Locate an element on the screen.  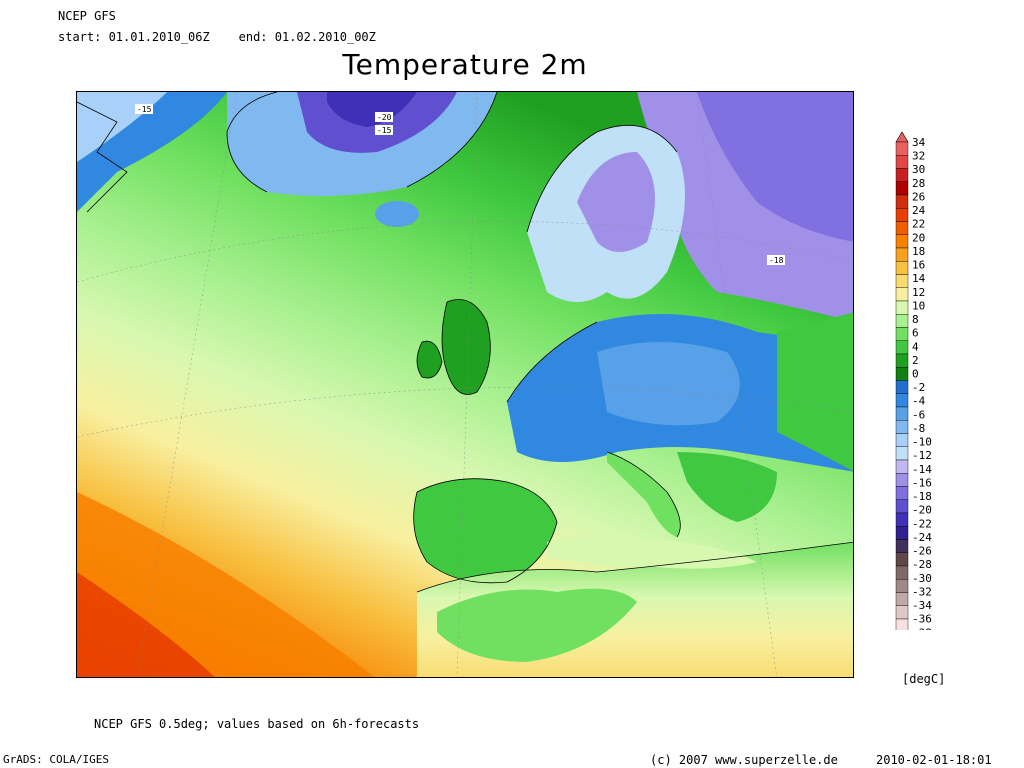
legend-level-label: 0 is located at coordinates (915, 374).